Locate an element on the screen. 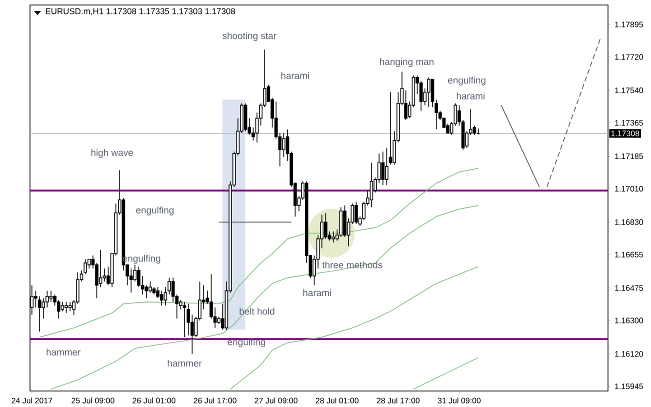 The width and height of the screenshot is (651, 407). annotation: shooting star is located at coordinates (249, 36).